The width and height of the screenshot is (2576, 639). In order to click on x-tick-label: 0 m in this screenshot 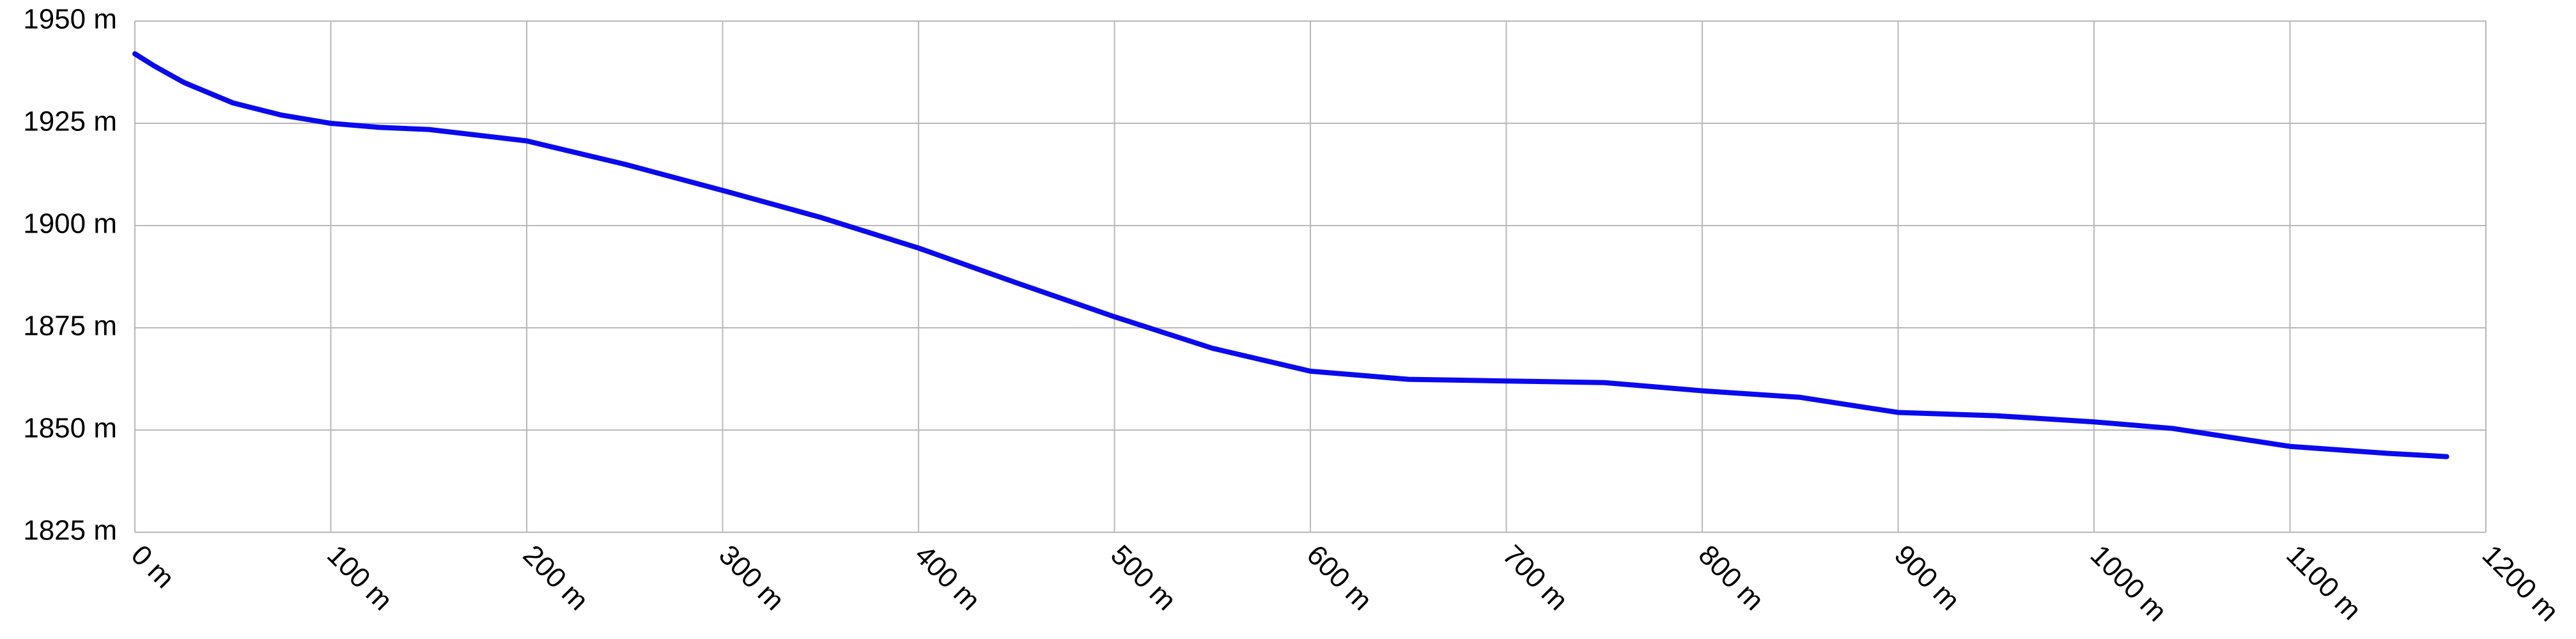, I will do `click(153, 567)`.